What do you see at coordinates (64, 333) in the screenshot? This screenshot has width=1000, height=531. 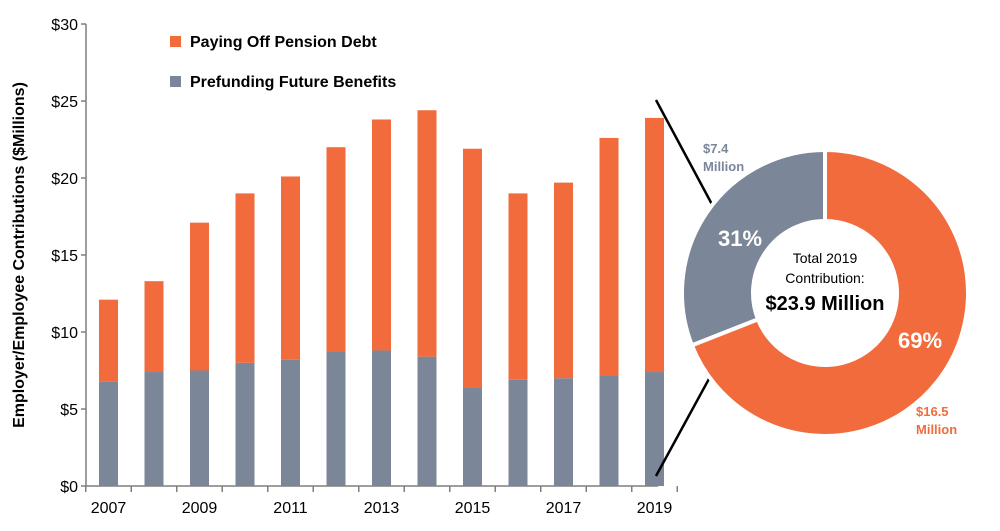 I see `y-tick-label: $10` at bounding box center [64, 333].